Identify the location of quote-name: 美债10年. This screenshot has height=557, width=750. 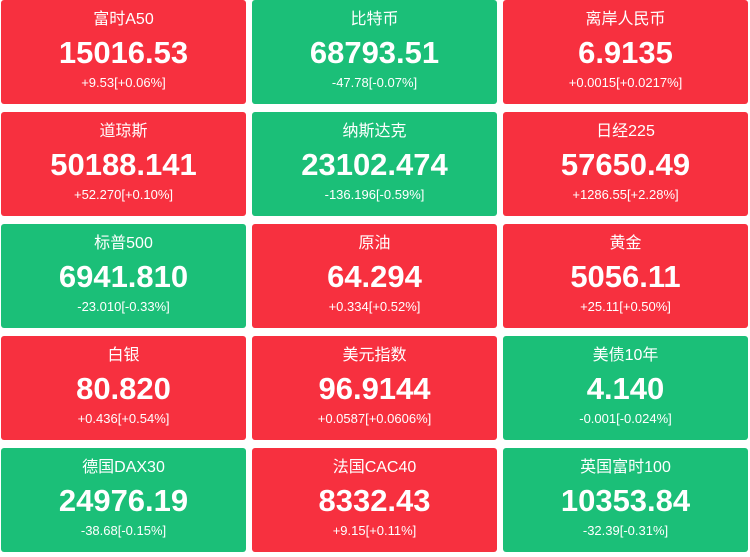
(625, 355).